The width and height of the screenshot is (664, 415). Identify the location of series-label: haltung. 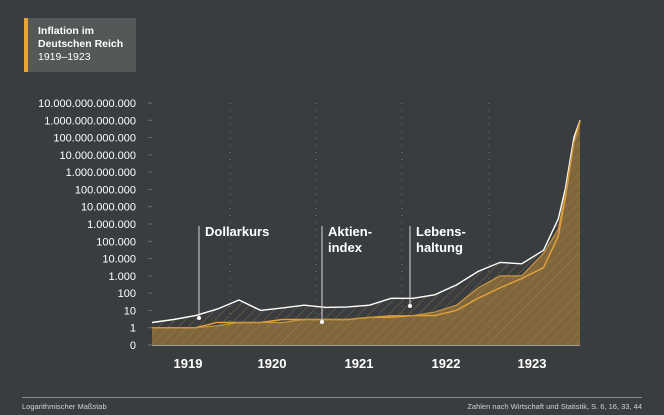
(439, 247).